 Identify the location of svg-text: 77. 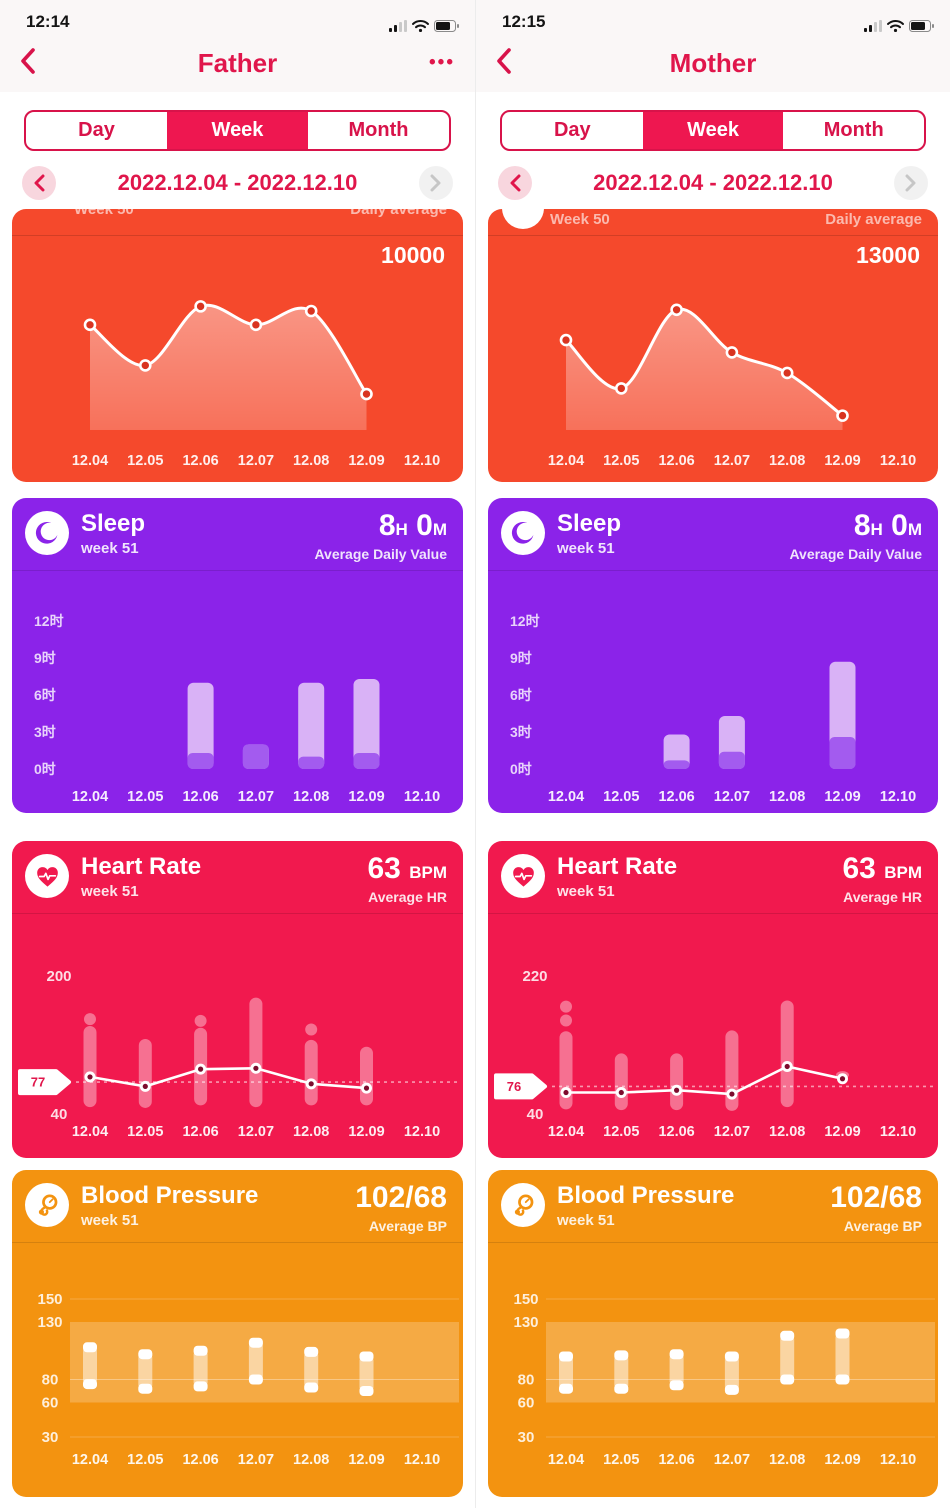
(38, 1082).